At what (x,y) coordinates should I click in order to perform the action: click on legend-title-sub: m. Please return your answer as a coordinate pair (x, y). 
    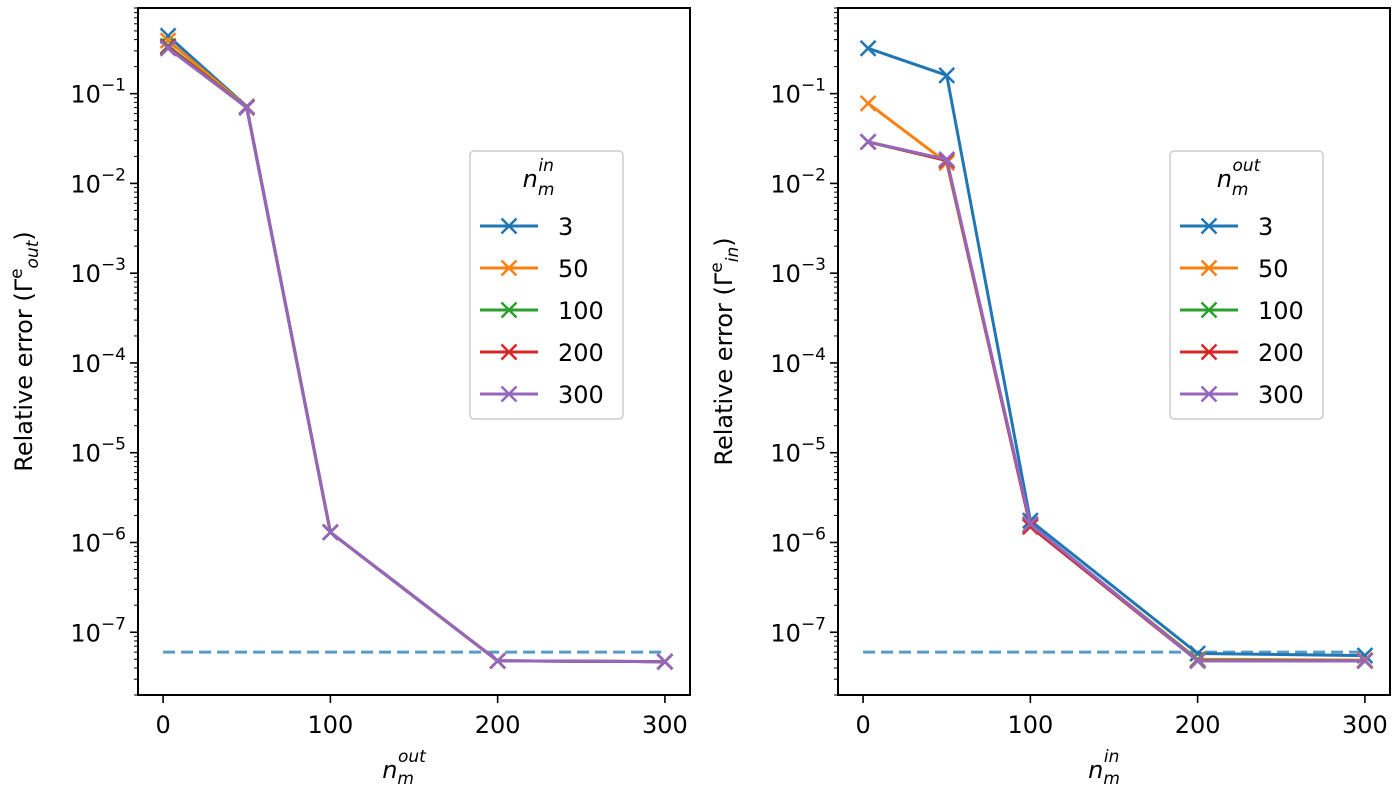
    Looking at the image, I should click on (1240, 190).